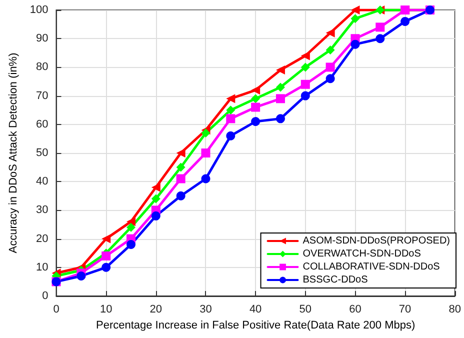 The width and height of the screenshot is (464, 338). What do you see at coordinates (42, 38) in the screenshot?
I see `y-tick-label: 90` at bounding box center [42, 38].